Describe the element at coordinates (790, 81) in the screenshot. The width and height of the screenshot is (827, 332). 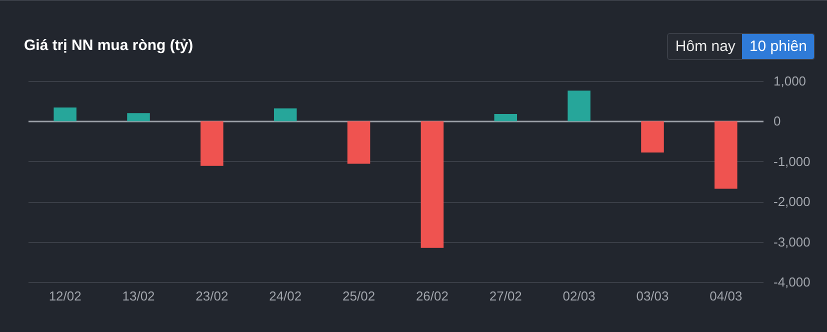
I see `y-tick-label: 1,000` at that location.